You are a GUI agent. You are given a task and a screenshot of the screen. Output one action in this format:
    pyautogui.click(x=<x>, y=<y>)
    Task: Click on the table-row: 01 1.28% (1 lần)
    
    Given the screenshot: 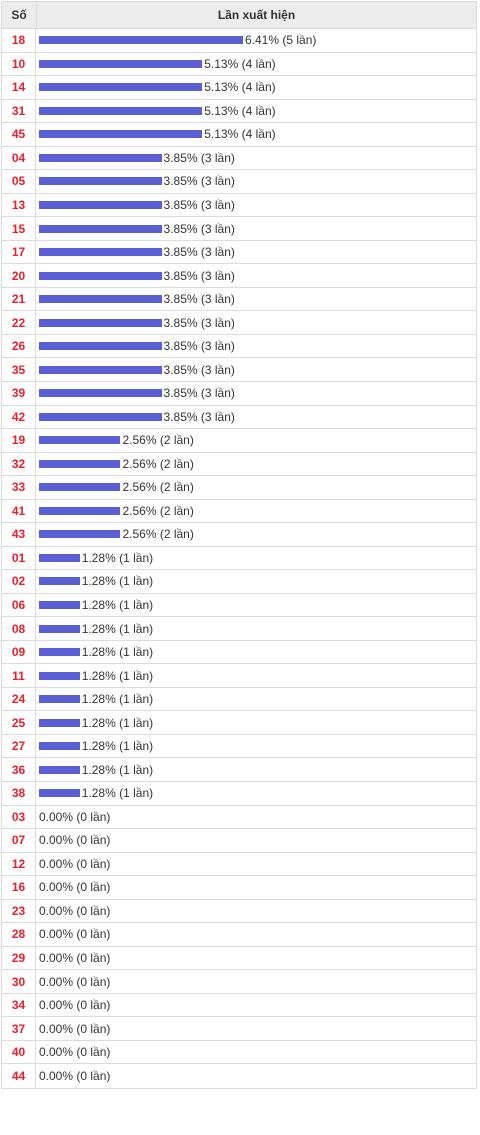 What is the action you would take?
    pyautogui.click(x=239, y=558)
    